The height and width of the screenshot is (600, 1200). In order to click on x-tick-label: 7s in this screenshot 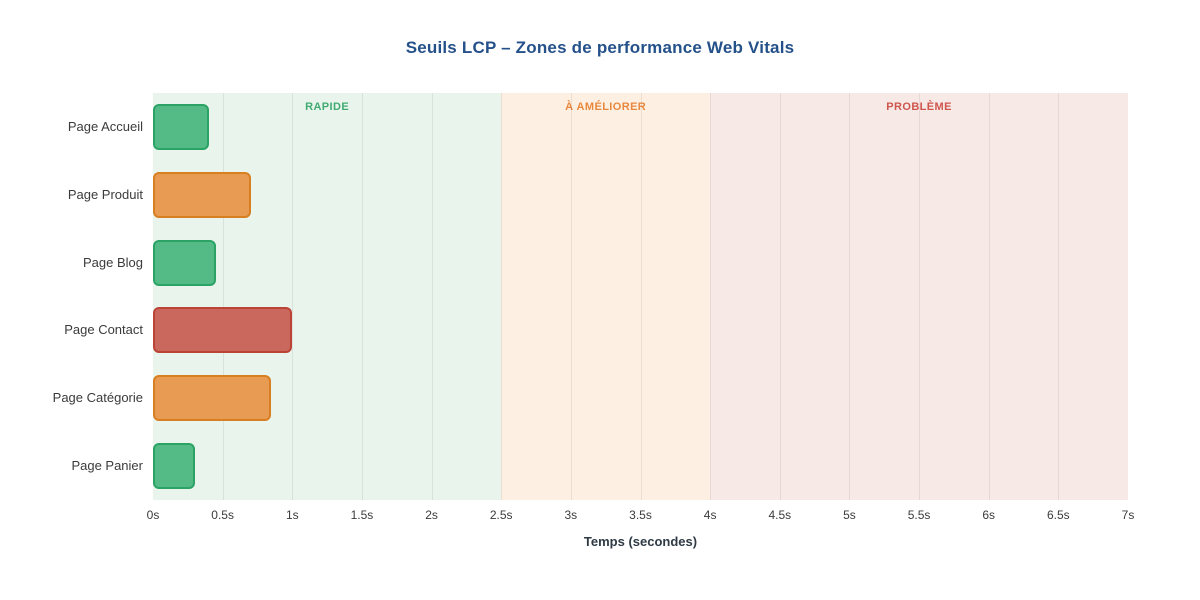, I will do `click(1128, 515)`.